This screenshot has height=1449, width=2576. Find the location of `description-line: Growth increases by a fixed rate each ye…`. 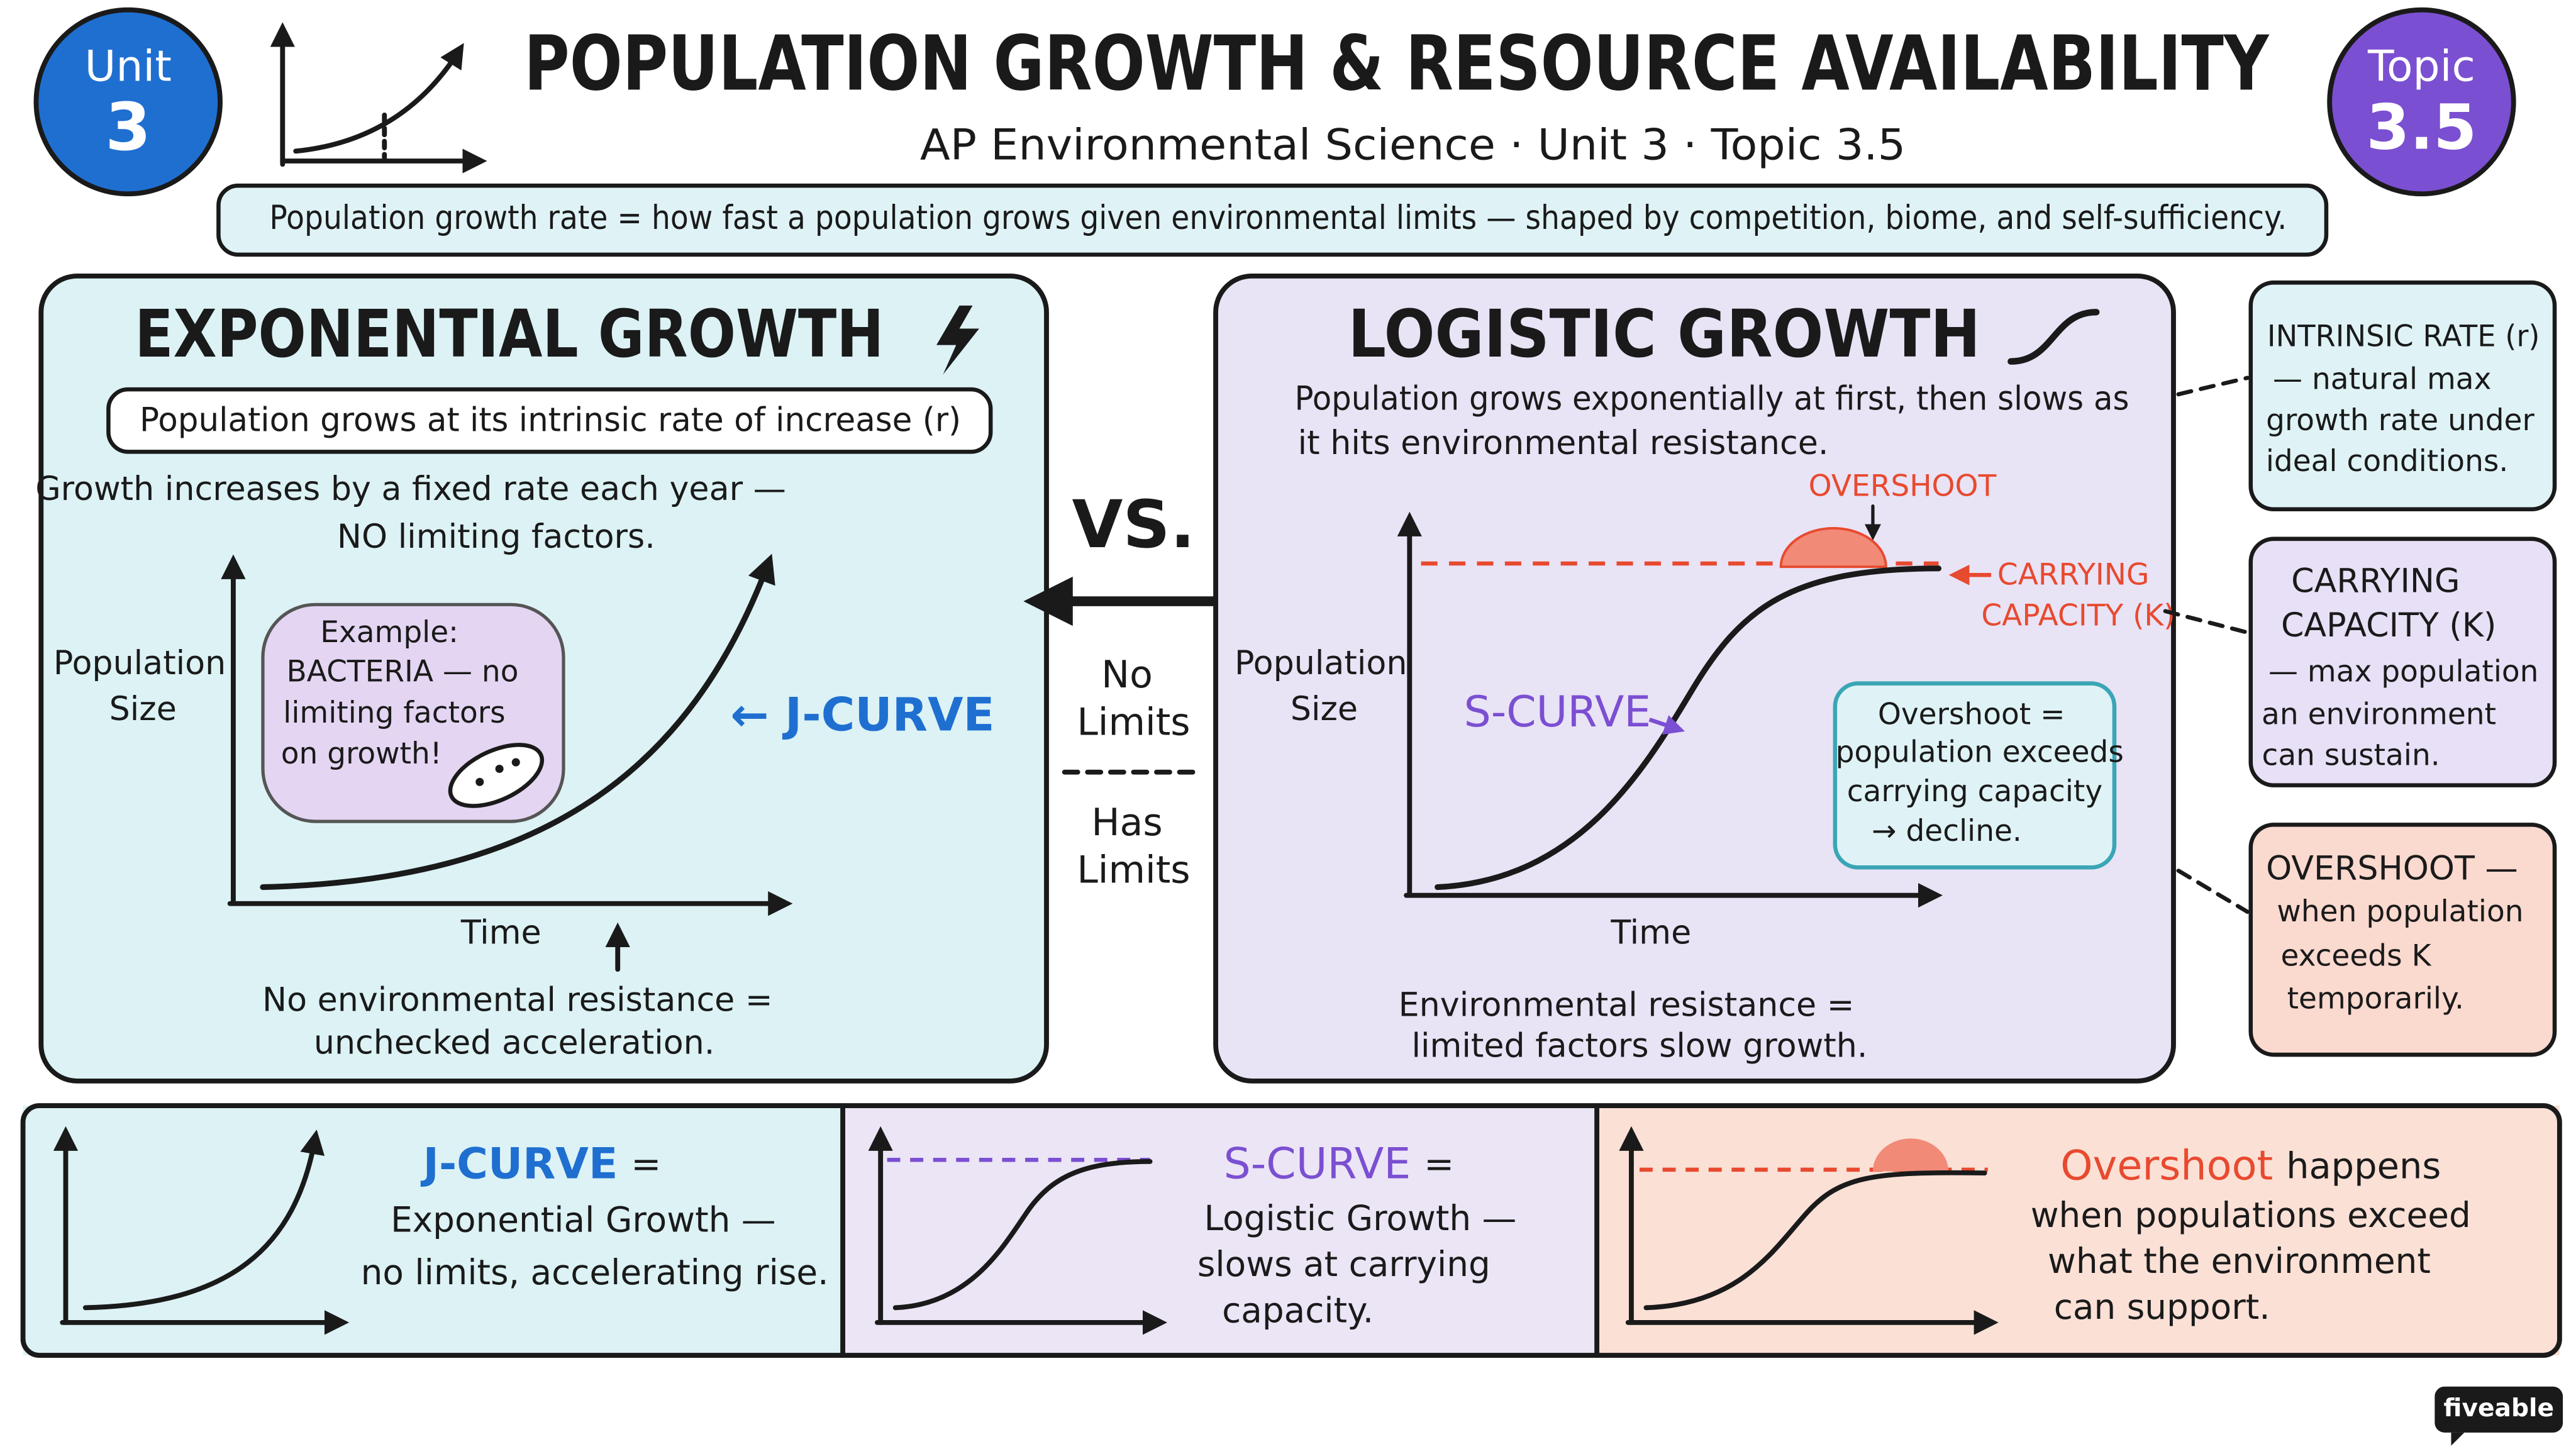

description-line: Growth increases by a fixed rate each ye… is located at coordinates (410, 489).